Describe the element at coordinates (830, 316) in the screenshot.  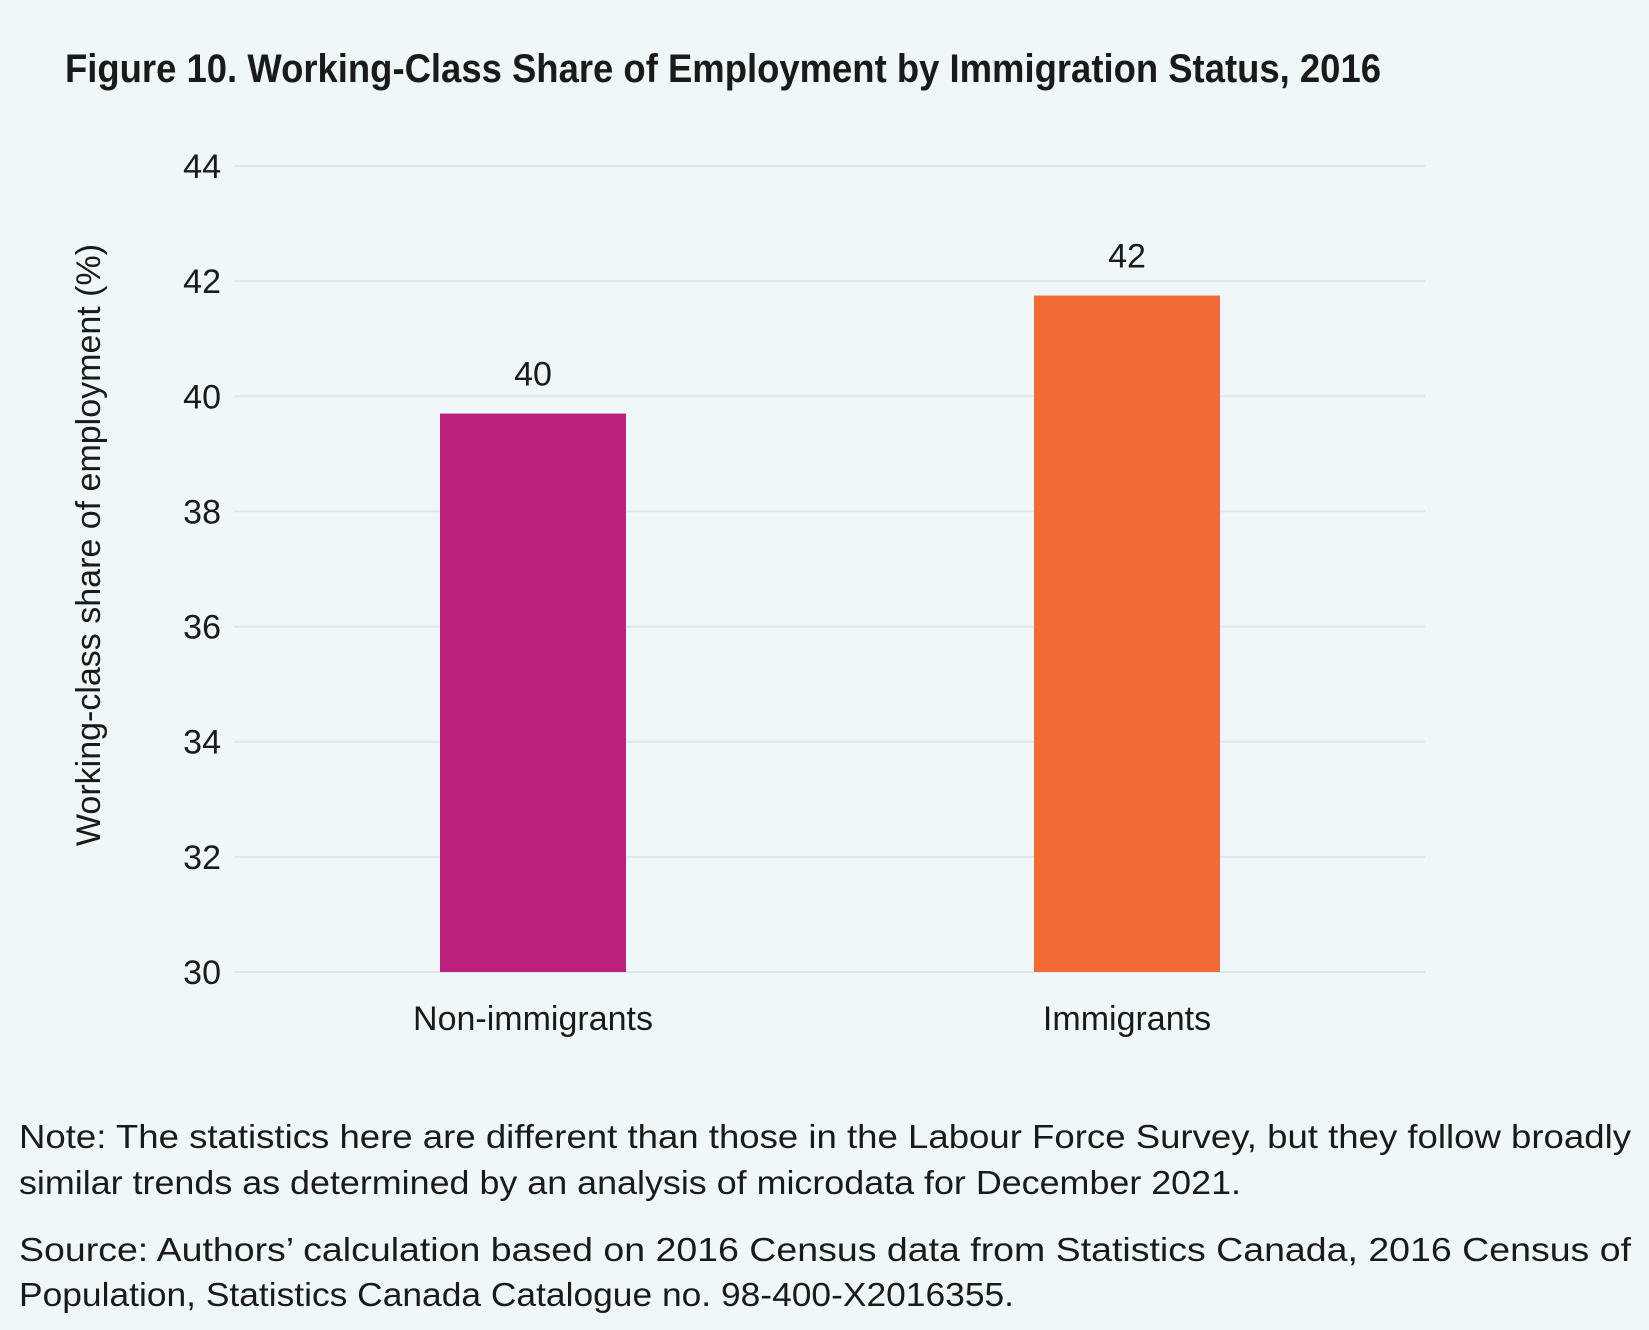
I see `data-labels: 40 42` at that location.